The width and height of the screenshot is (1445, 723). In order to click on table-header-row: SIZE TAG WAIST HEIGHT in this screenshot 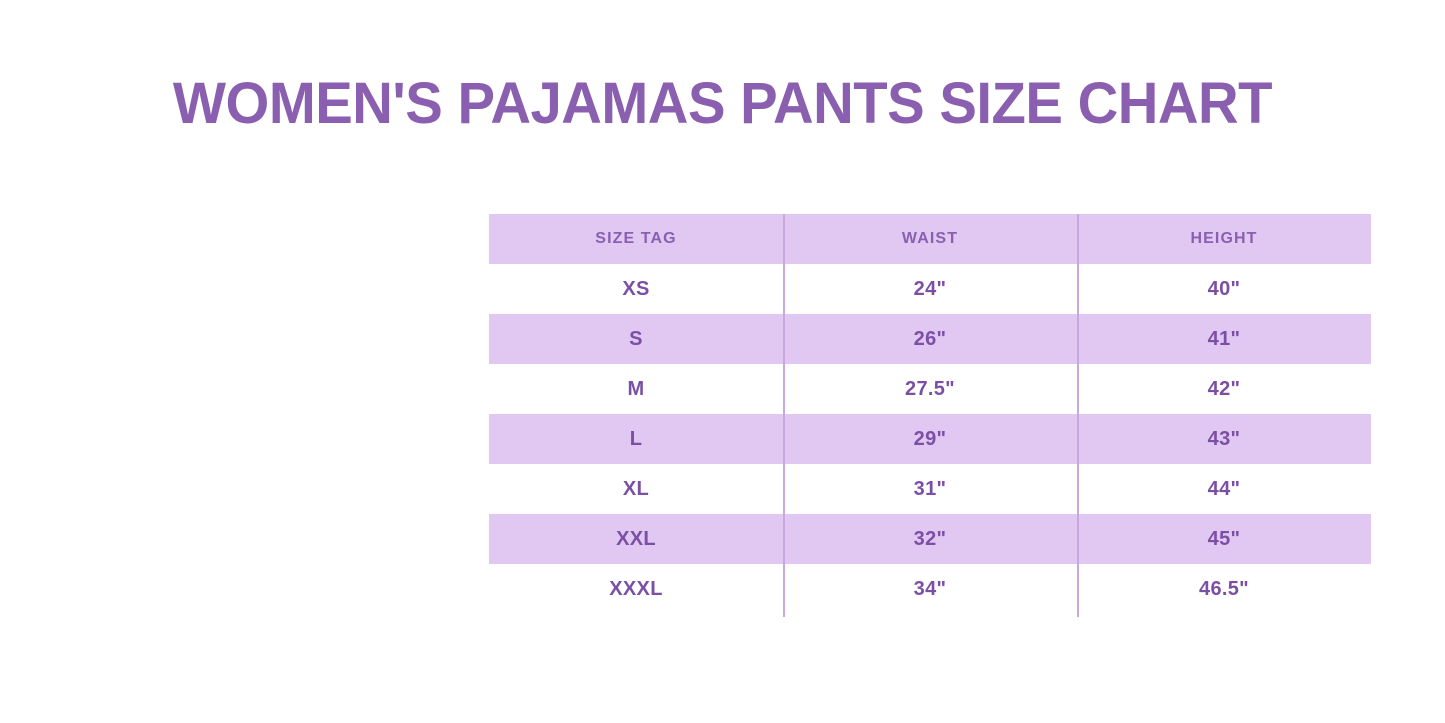, I will do `click(930, 239)`.